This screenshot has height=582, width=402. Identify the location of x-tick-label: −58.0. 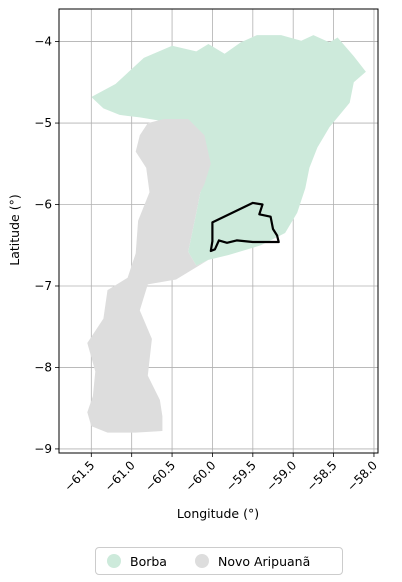
(362, 476).